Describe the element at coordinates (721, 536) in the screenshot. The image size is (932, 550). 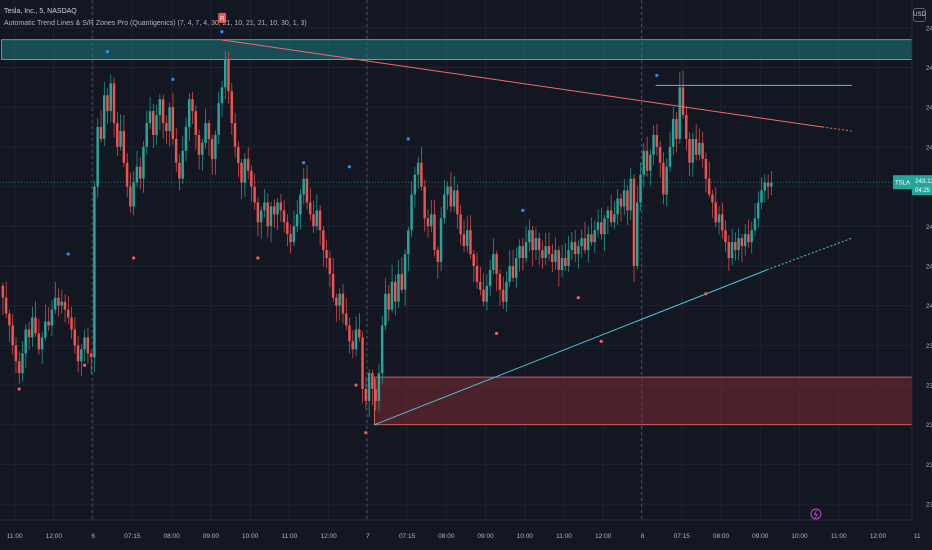
I see `x-tick-label: 08:00` at that location.